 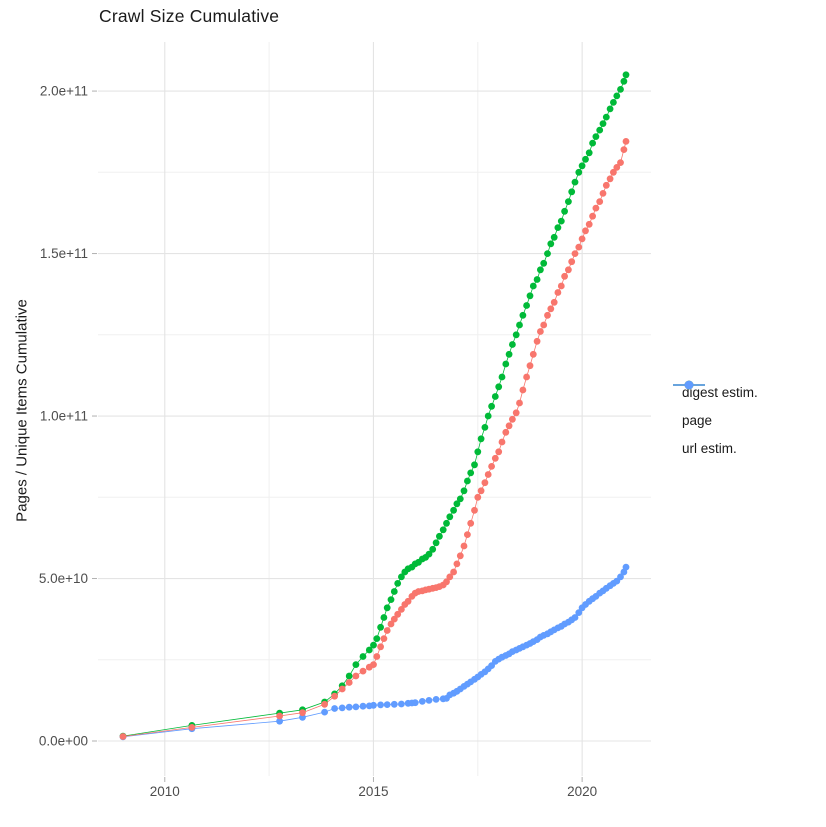 What do you see at coordinates (165, 791) in the screenshot?
I see `x-tick-label: 2010` at bounding box center [165, 791].